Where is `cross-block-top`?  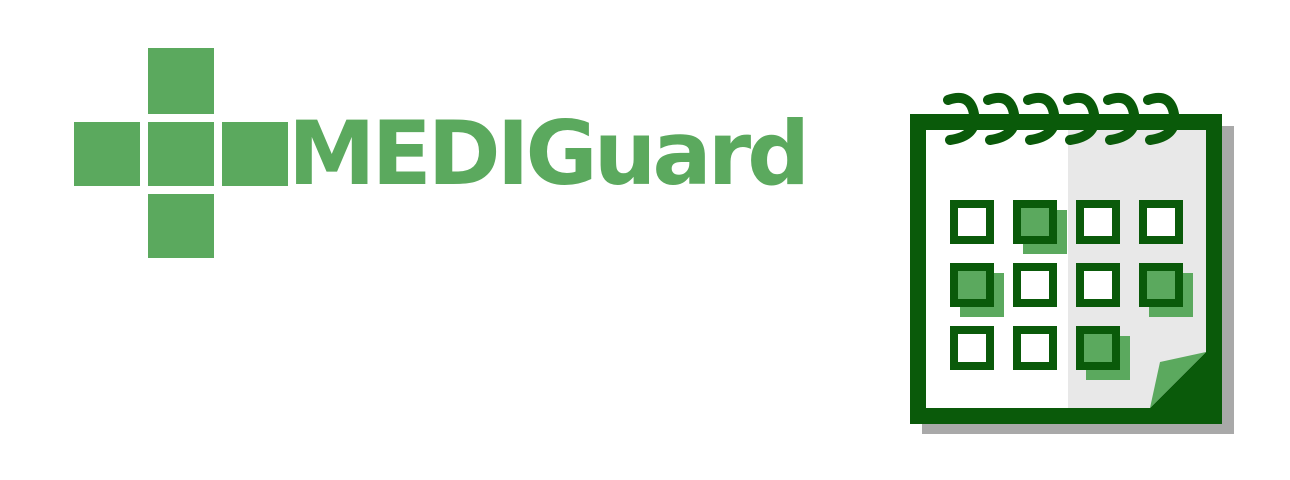 cross-block-top is located at coordinates (181, 81).